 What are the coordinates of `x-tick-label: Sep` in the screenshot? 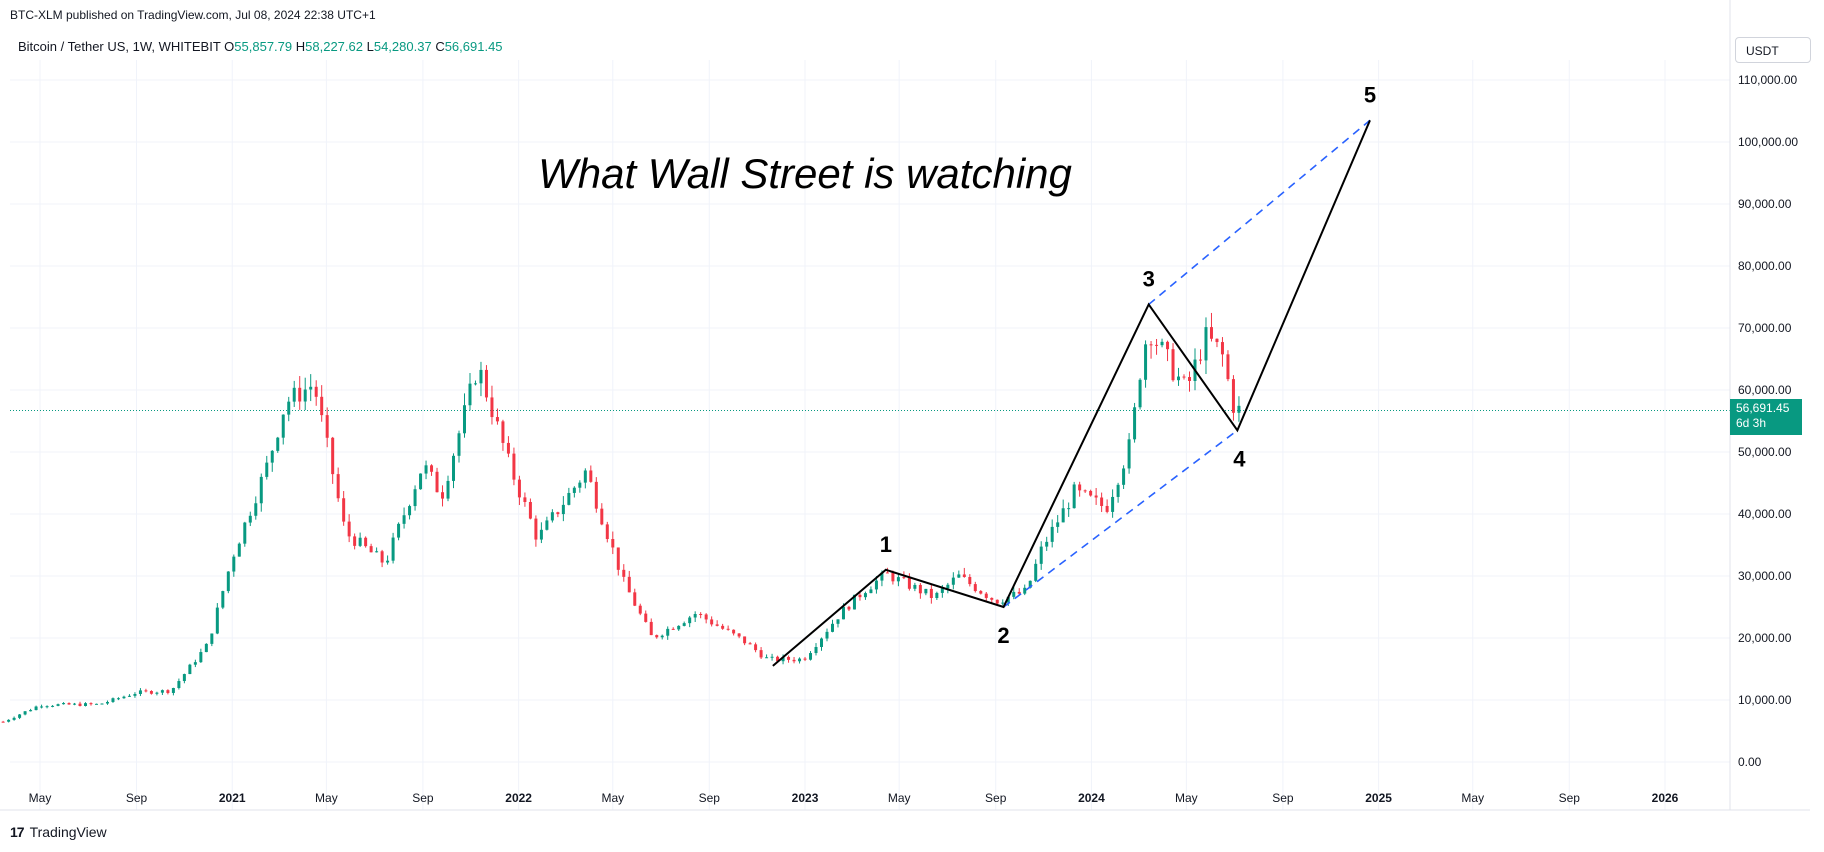 It's located at (423, 798).